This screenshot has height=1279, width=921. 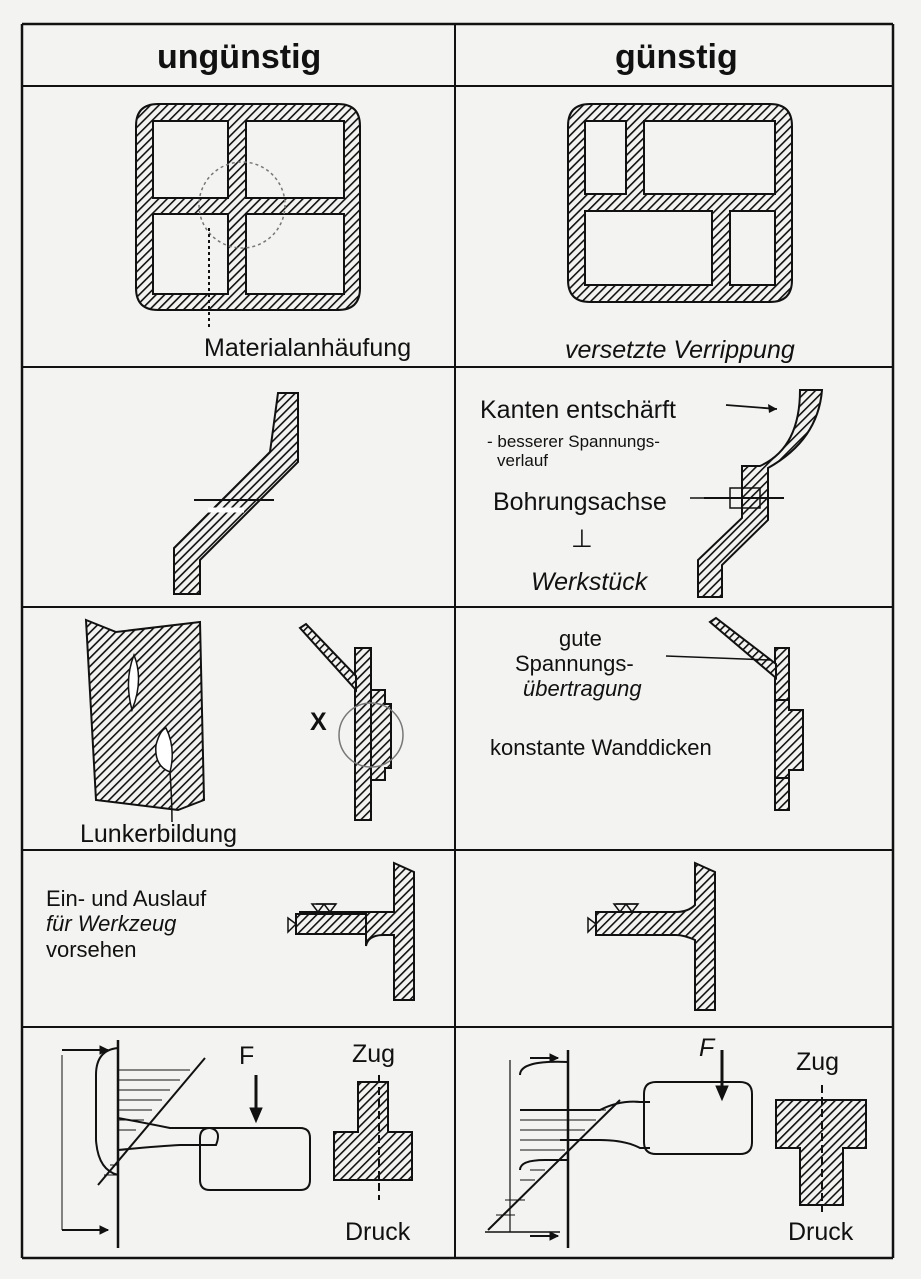 I want to click on label-runout-2: für Werkzeug, so click(x=111, y=923).